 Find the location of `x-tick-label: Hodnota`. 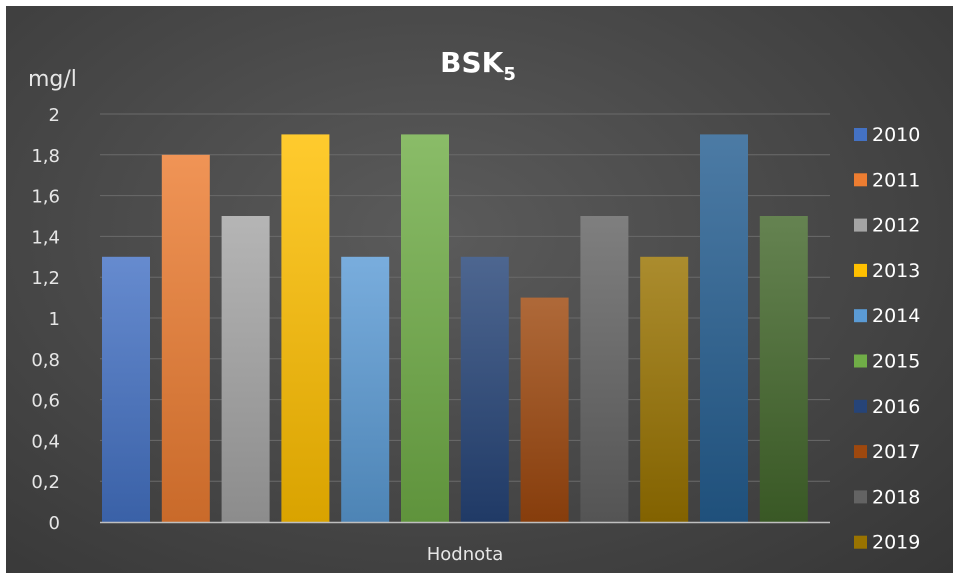

x-tick-label: Hodnota is located at coordinates (465, 554).